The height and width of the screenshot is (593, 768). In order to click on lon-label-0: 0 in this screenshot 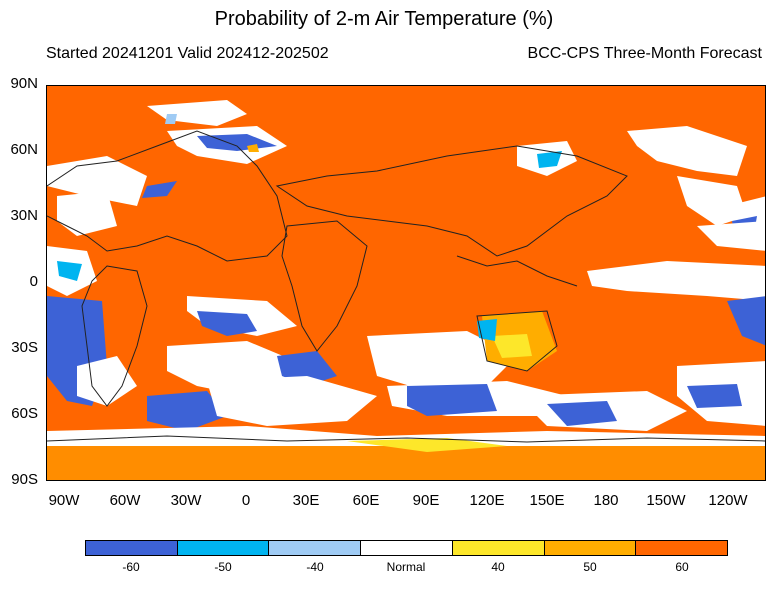, I will do `click(246, 500)`.